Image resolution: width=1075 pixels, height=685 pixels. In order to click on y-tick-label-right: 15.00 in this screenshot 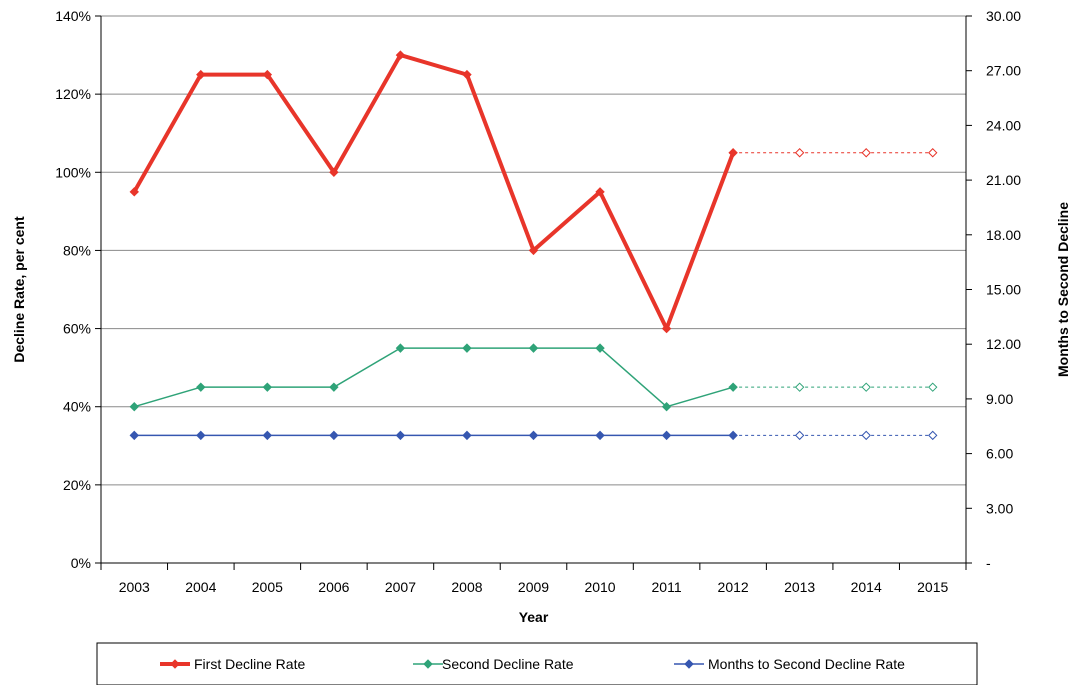, I will do `click(1003, 290)`.